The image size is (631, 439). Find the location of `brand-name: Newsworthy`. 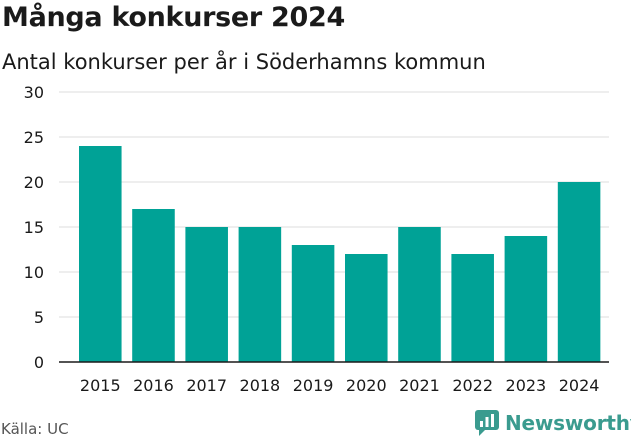

brand-name: Newsworthy is located at coordinates (568, 423).